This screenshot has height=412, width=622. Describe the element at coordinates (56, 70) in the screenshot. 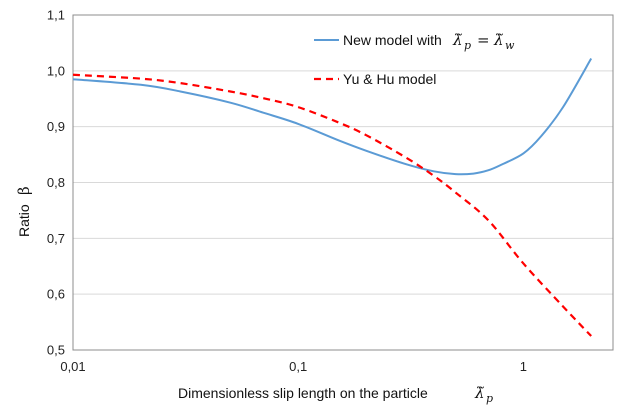

I see `y-tick-label: 1,0` at that location.